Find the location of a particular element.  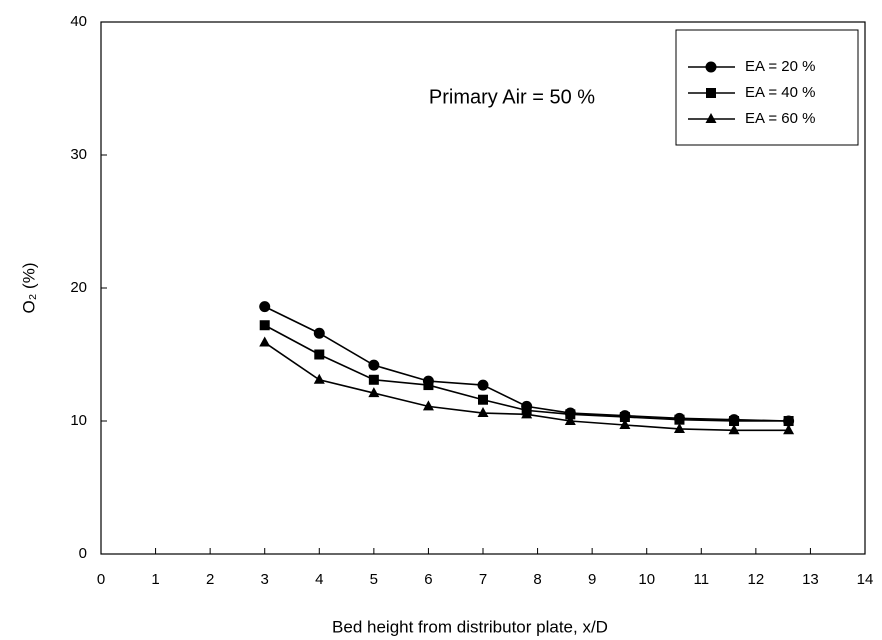

x-tick-label: 2 is located at coordinates (210, 579).